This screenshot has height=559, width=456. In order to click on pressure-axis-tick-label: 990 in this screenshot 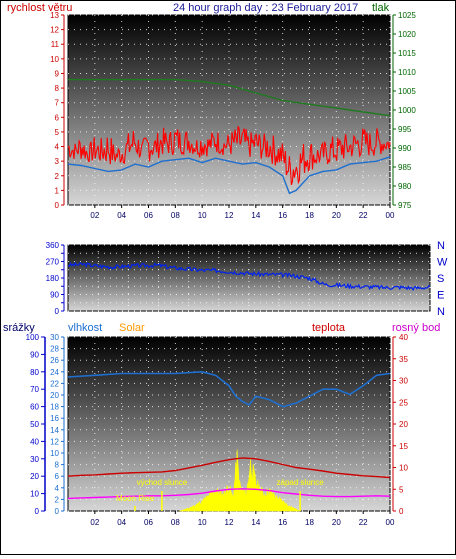, I will do `click(405, 148)`.